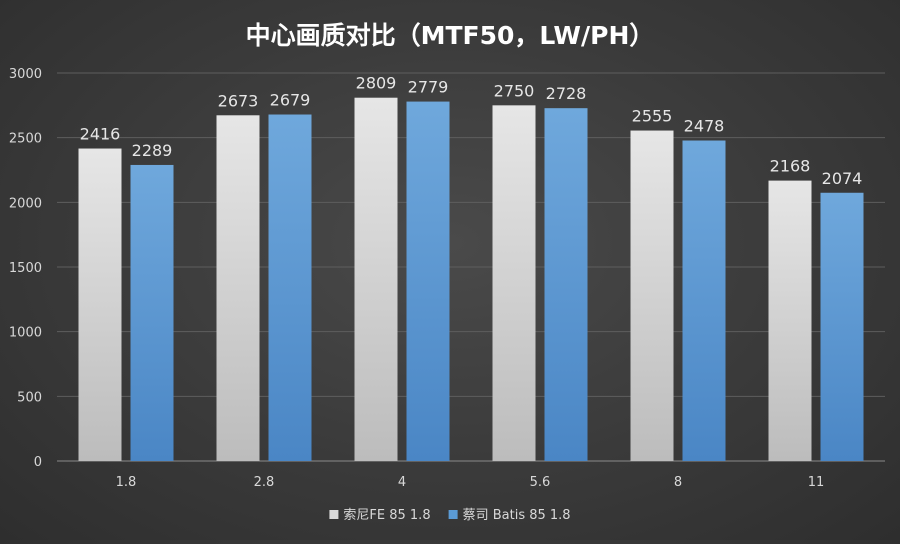  I want to click on legend-label: 索尼FE 85 1.8, so click(386, 515).